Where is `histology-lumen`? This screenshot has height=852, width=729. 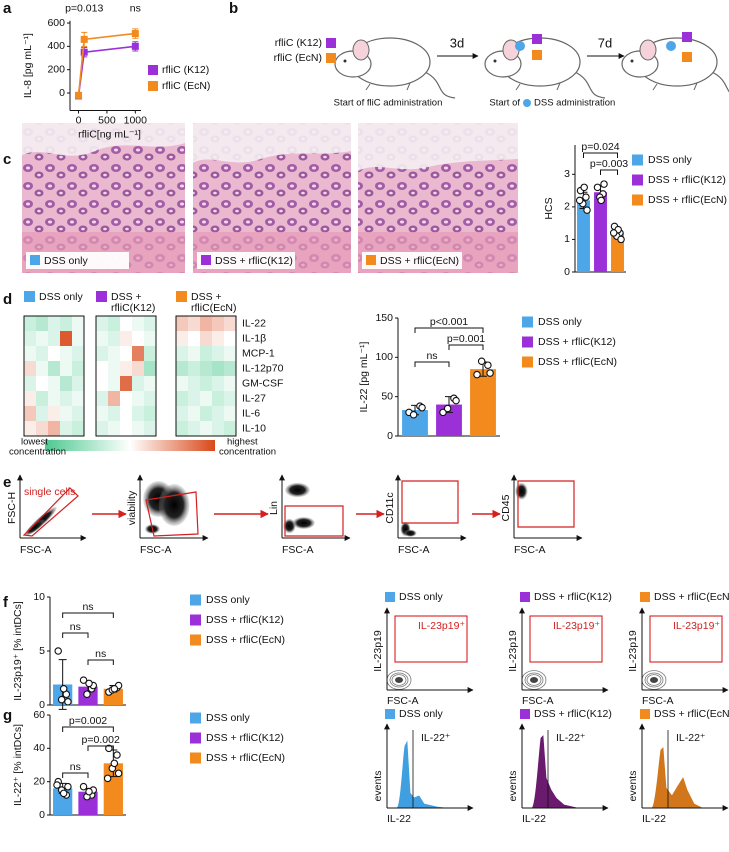
histology-lumen is located at coordinates (438, 147).